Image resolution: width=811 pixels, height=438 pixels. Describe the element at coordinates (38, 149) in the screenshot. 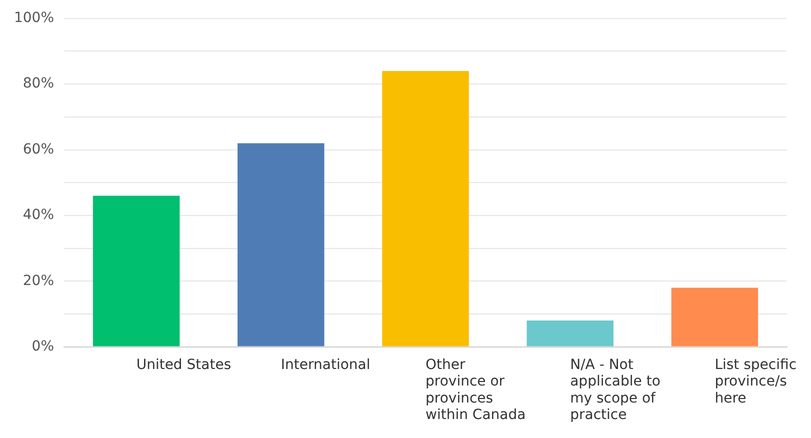

I see `y-tick-label: 60%` at that location.